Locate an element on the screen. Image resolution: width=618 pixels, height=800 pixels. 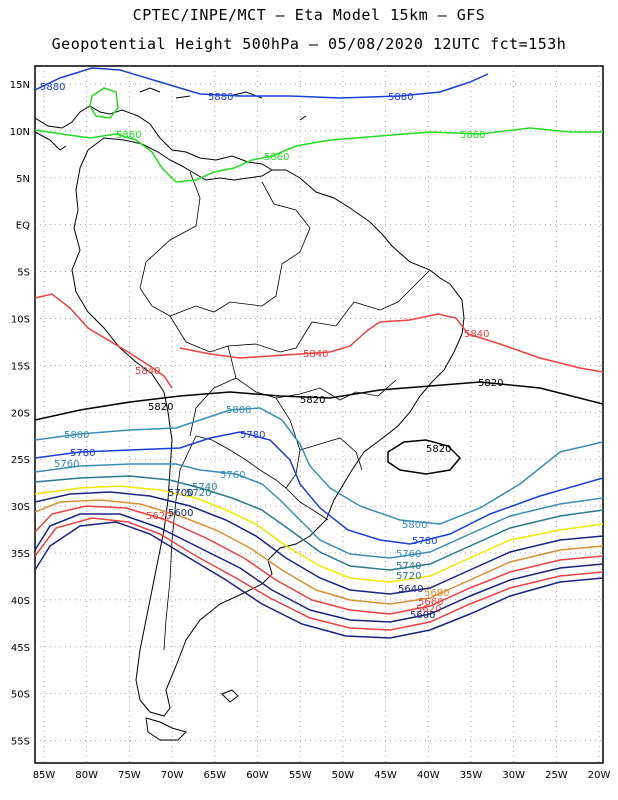
longitude-label: 55W is located at coordinates (300, 775).